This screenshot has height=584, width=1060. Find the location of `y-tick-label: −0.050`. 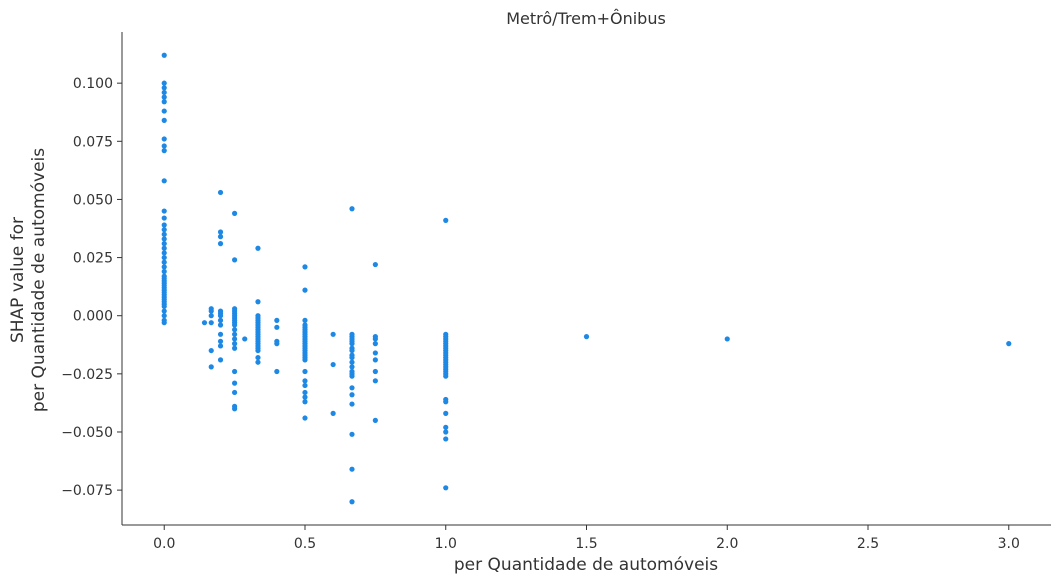

y-tick-label: −0.050 is located at coordinates (87, 433).